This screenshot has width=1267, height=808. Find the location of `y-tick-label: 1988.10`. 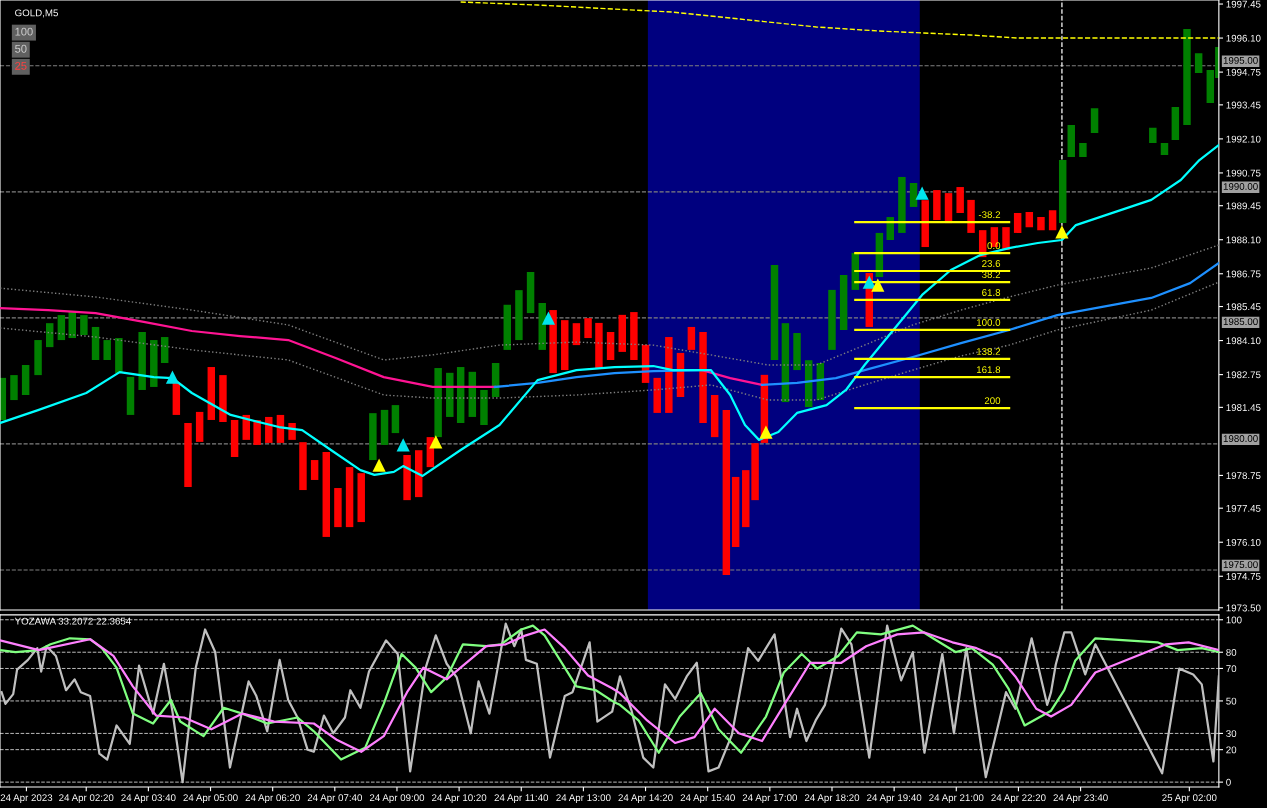

y-tick-label: 1988.10 is located at coordinates (1243, 240).